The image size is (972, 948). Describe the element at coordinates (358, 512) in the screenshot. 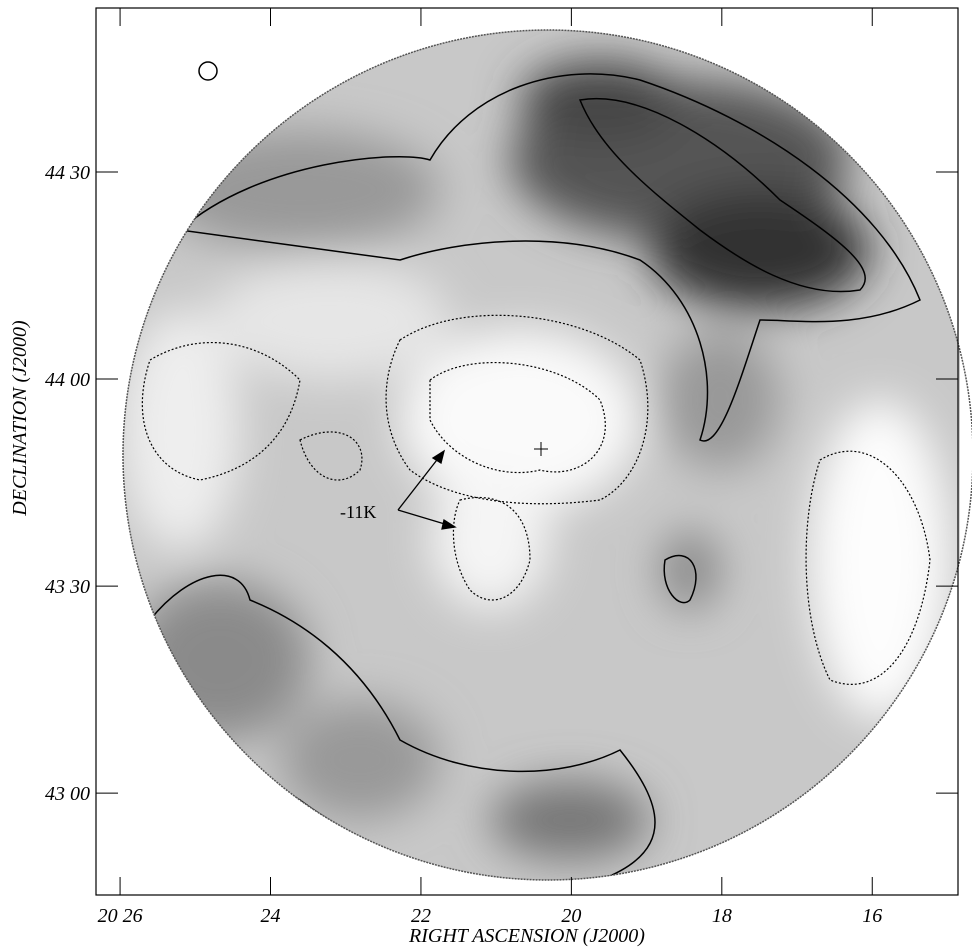

I see `annotation: -11K` at that location.